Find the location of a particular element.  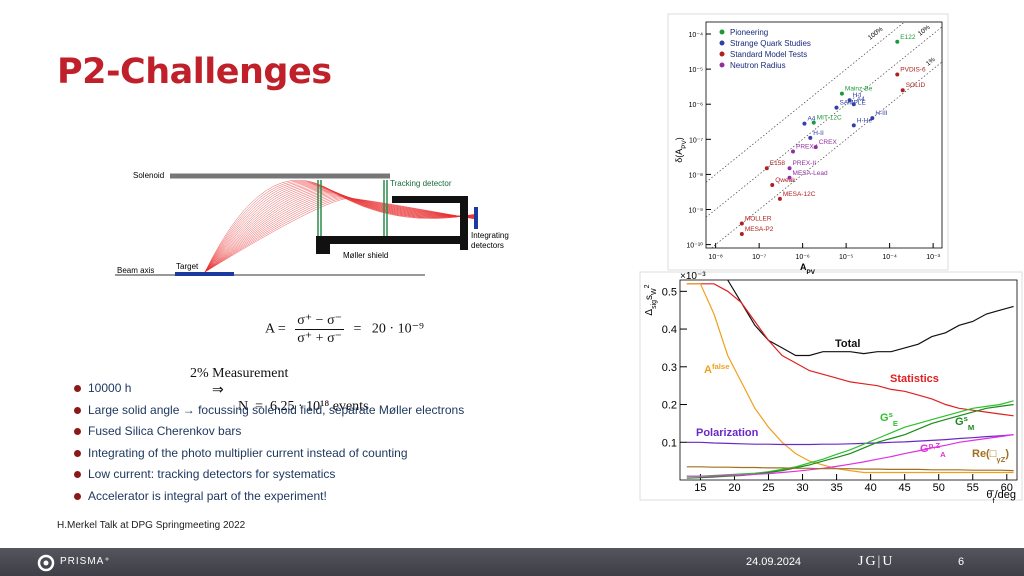

logo-text: PRISMA⁺ is located at coordinates (85, 561).